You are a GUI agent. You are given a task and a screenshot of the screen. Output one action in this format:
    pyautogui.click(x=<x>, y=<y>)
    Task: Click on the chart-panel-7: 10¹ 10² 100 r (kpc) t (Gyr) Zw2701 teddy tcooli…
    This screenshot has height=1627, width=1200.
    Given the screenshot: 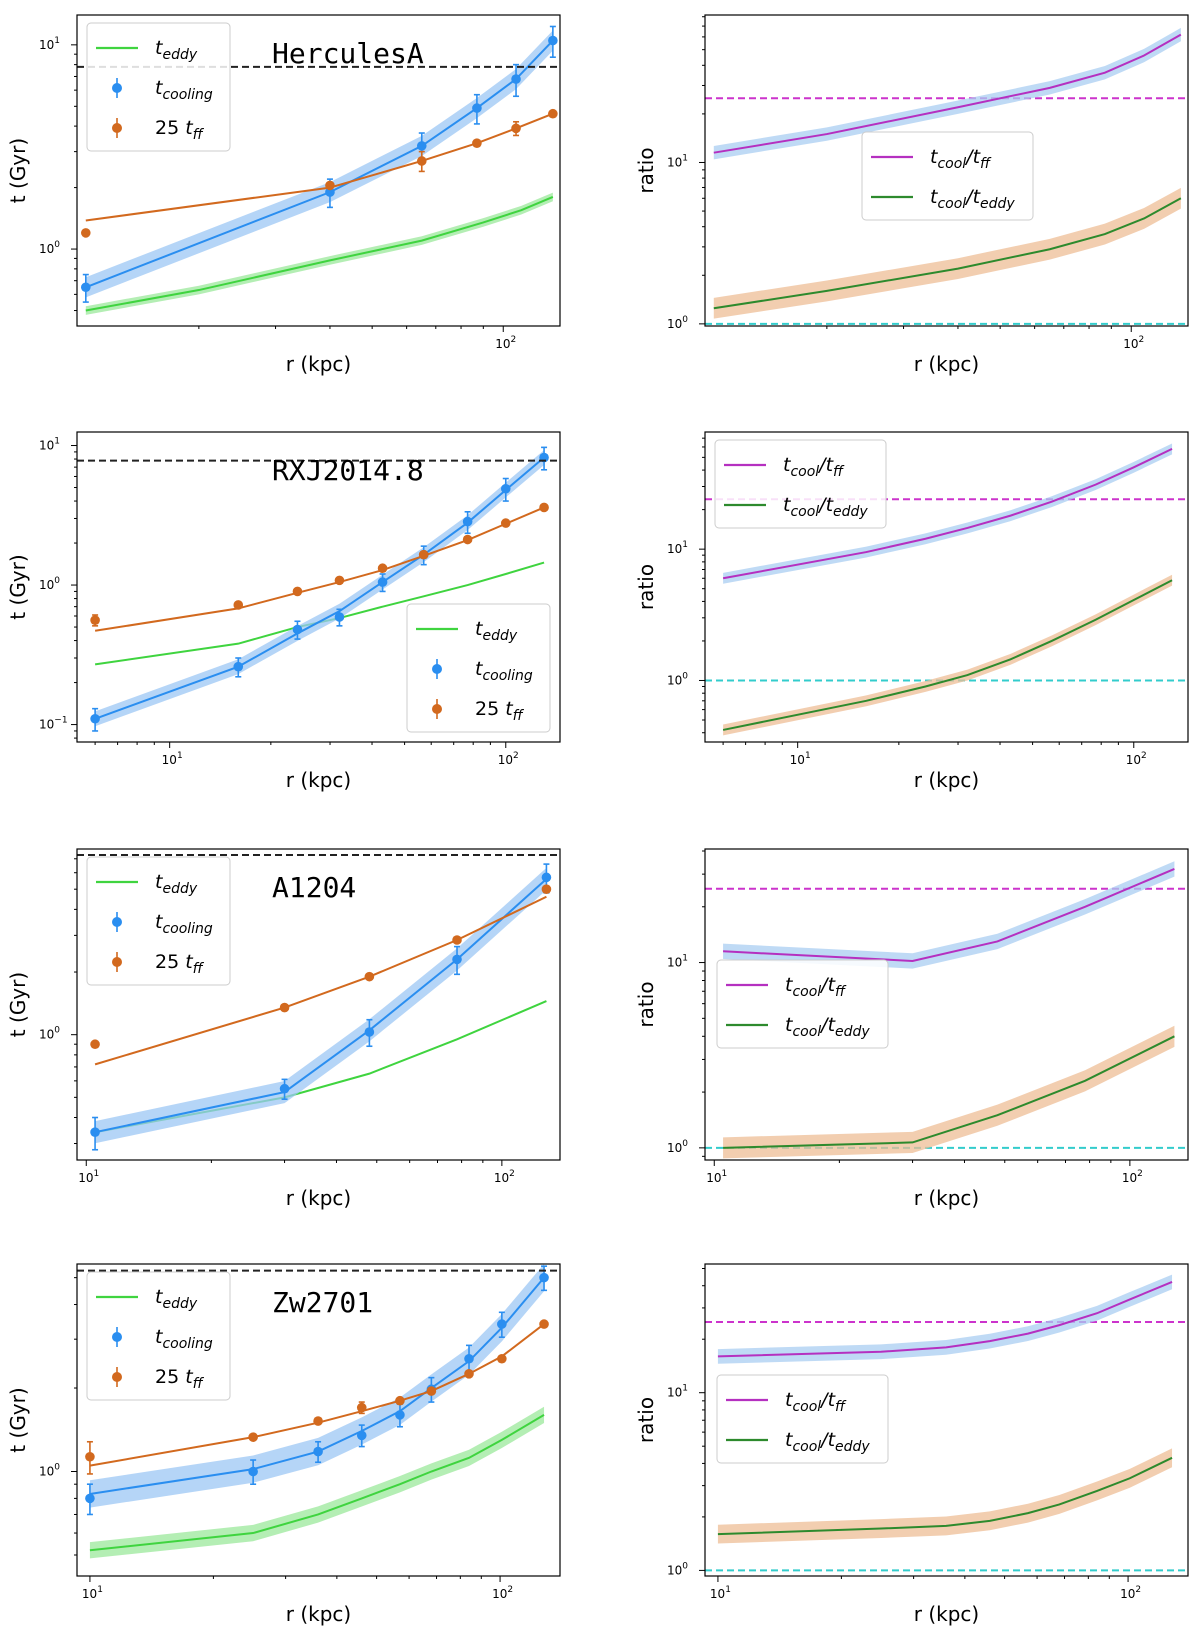 What is the action you would take?
    pyautogui.click(x=283, y=1444)
    